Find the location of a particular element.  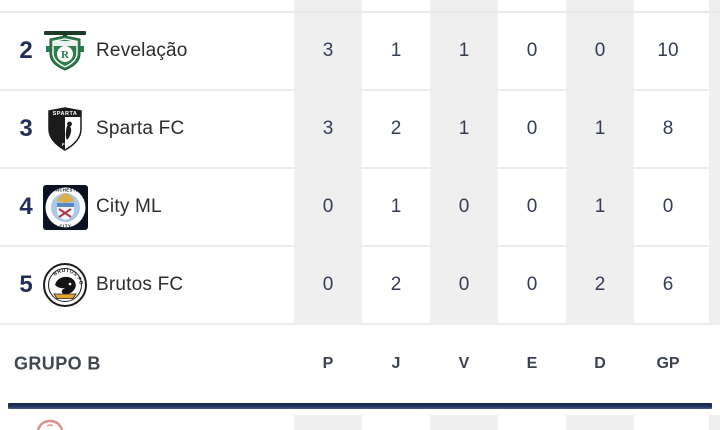

stat-gp: 10 is located at coordinates (668, 50).